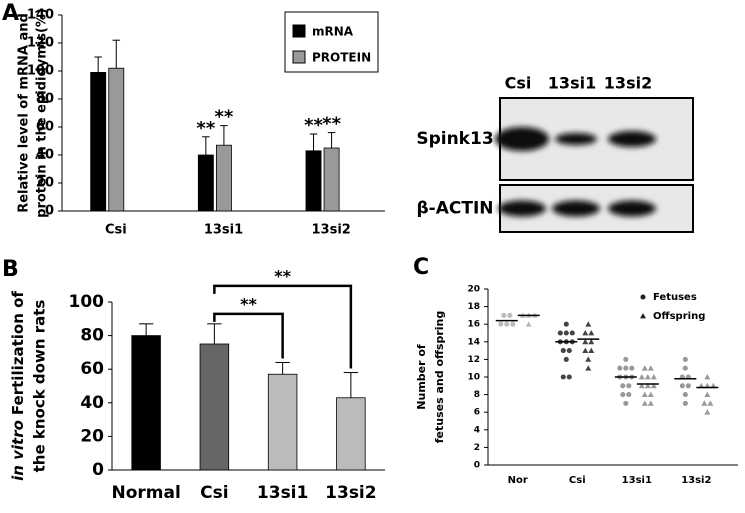  Describe the element at coordinates (42, 113) in the screenshot. I see `y-axis-label: protein in the epididymis(%)` at that location.